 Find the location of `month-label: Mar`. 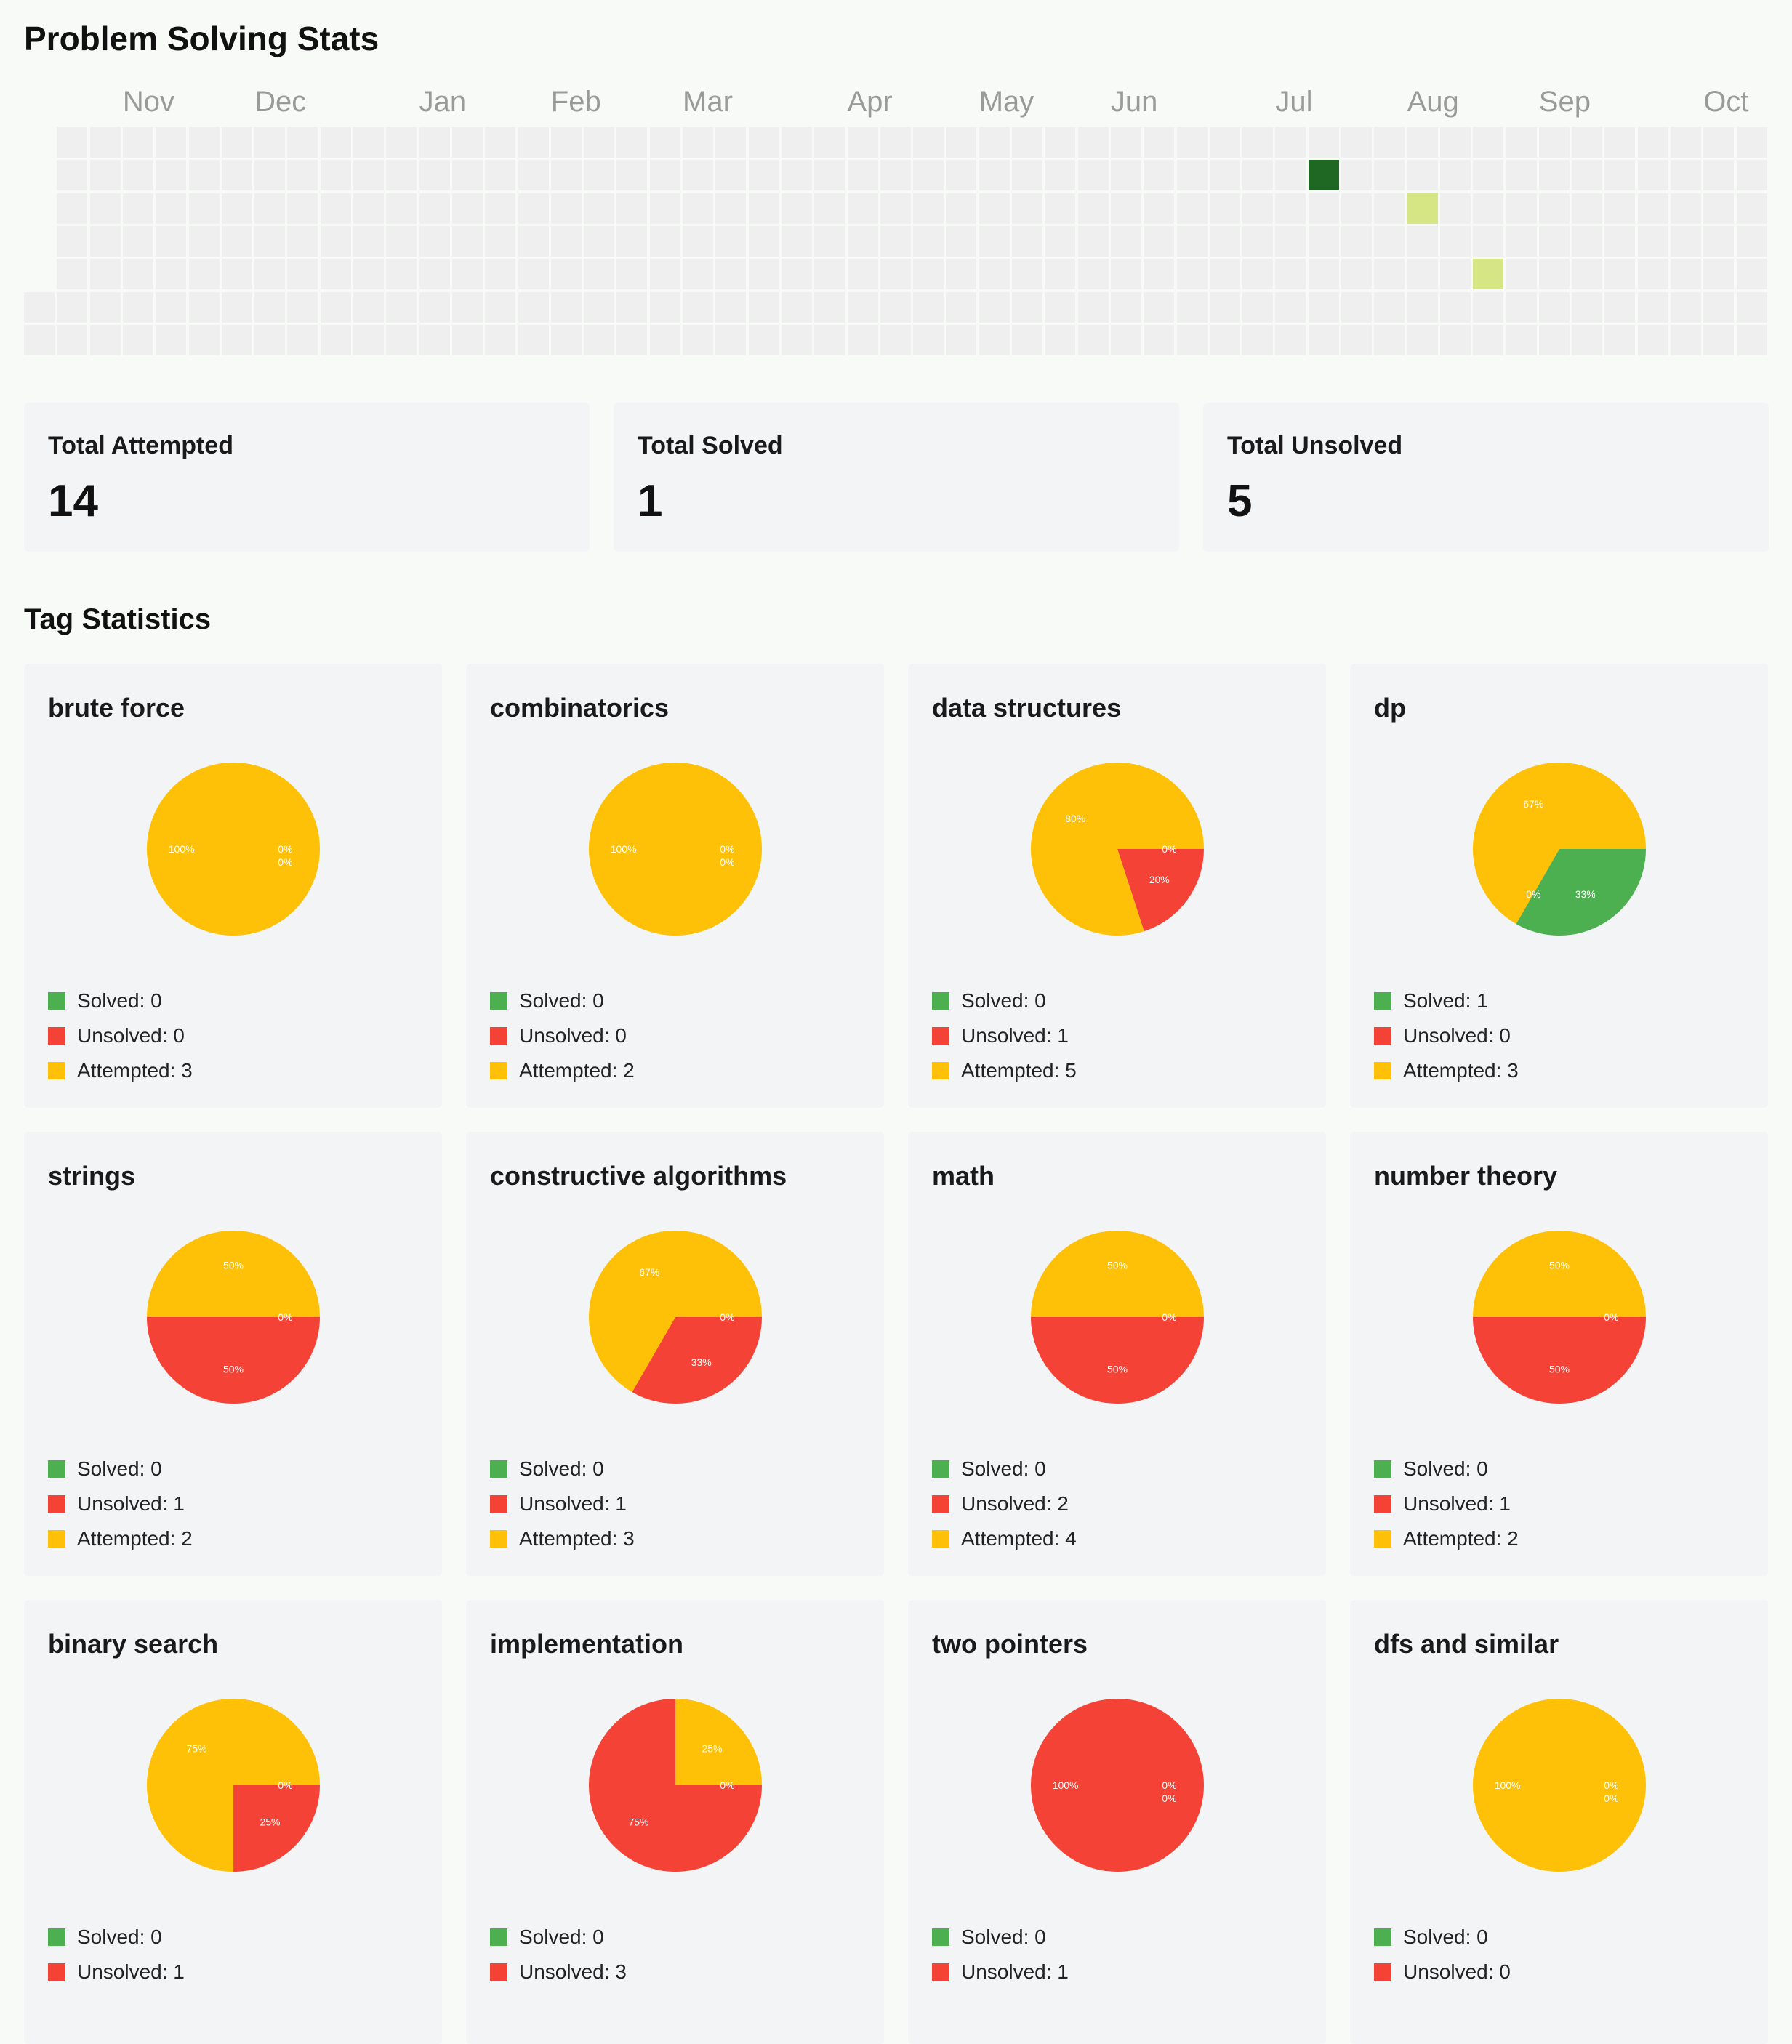

month-label: Mar is located at coordinates (708, 102).